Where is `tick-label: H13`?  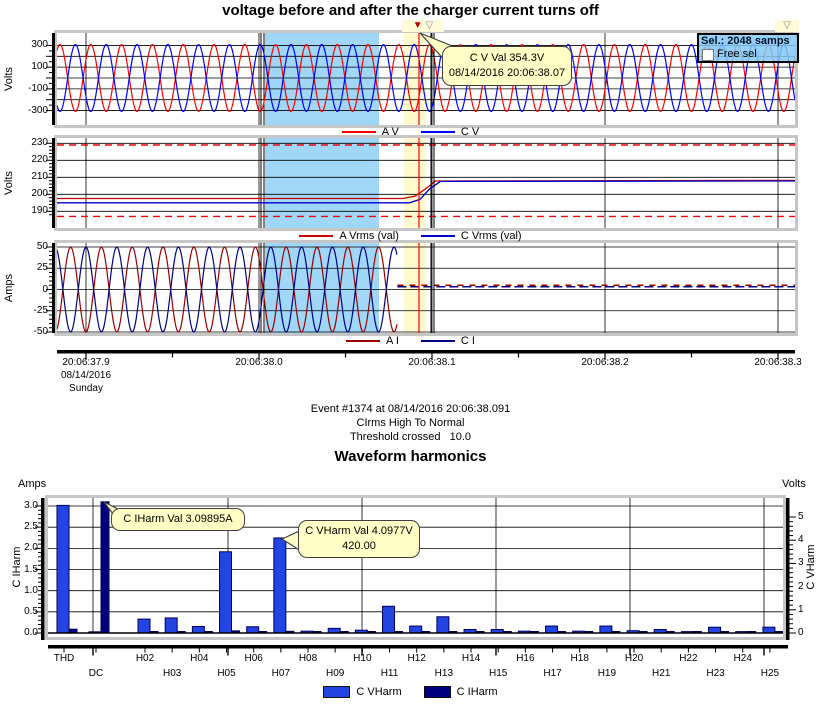
tick-label: H13 is located at coordinates (444, 673).